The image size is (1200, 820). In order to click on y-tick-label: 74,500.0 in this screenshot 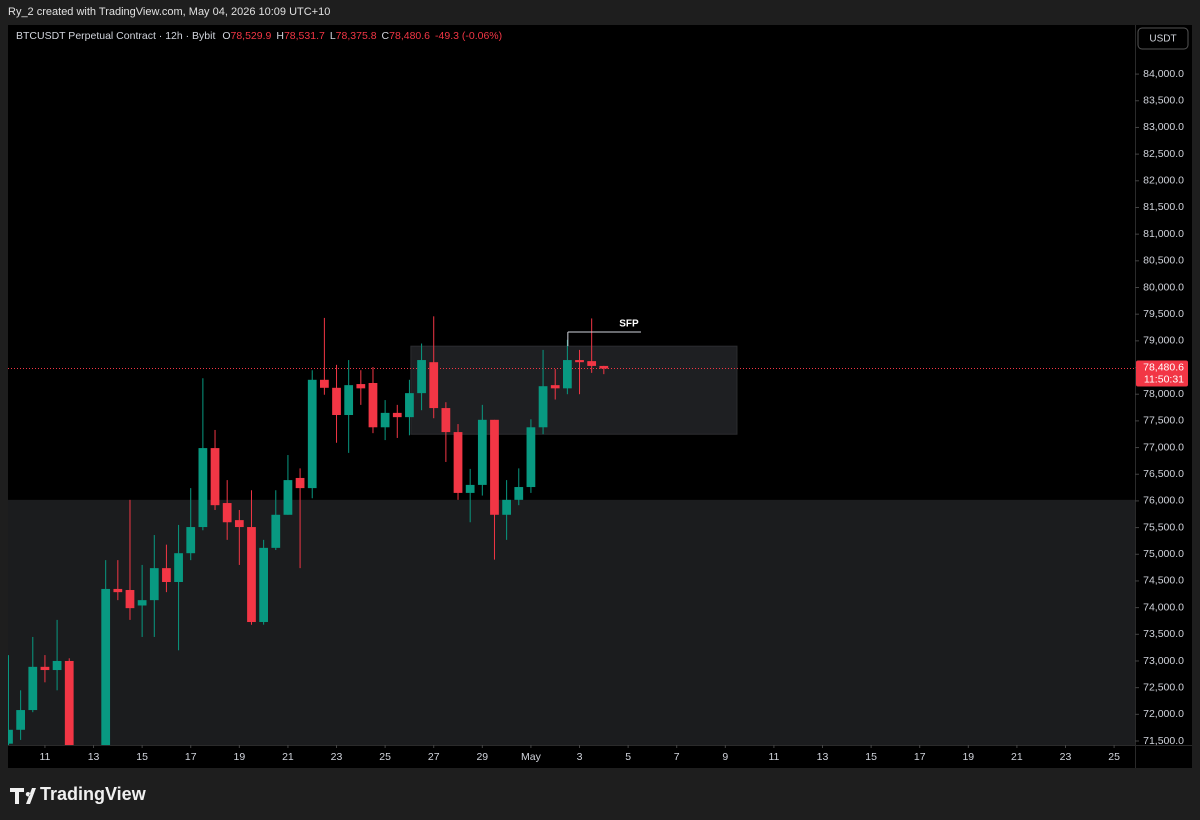, I will do `click(1163, 581)`.